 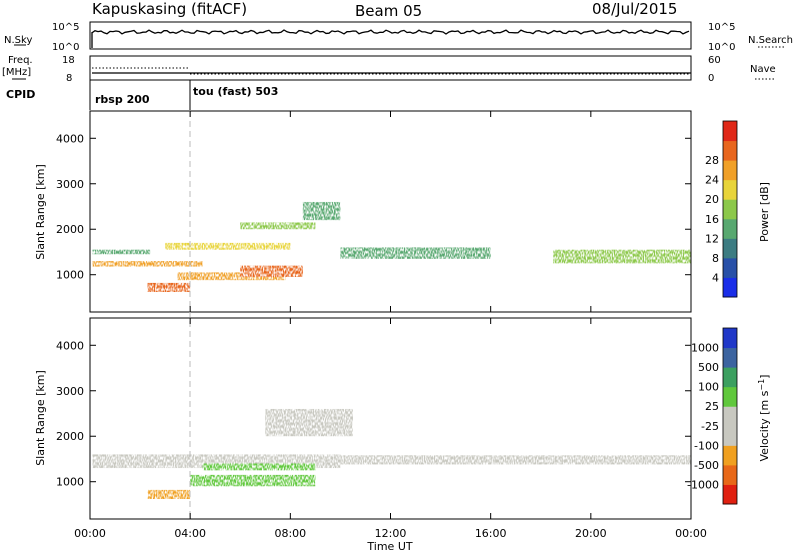 What do you see at coordinates (70, 184) in the screenshot?
I see `power-ytick-label: 3000` at bounding box center [70, 184].